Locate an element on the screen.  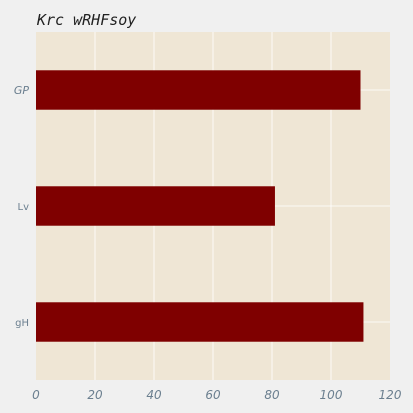
bar-gp is located at coordinates (198, 90).